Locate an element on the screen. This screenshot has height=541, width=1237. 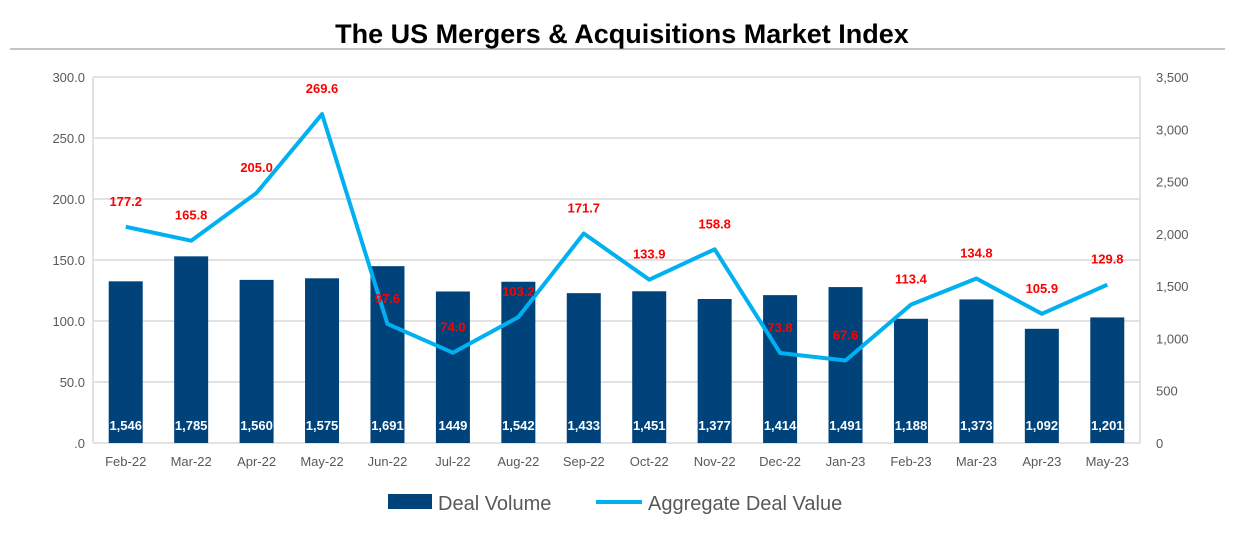
bar-data-label: 1,575 is located at coordinates (322, 425).